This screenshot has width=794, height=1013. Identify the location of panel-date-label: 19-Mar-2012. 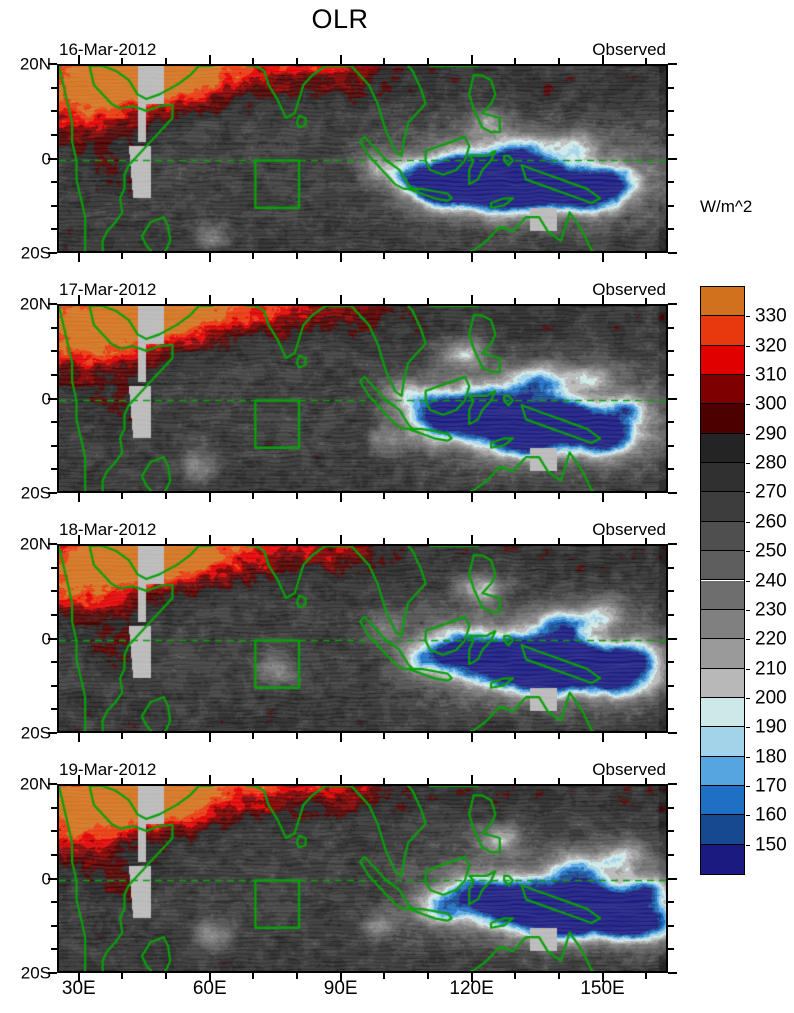
(108, 769).